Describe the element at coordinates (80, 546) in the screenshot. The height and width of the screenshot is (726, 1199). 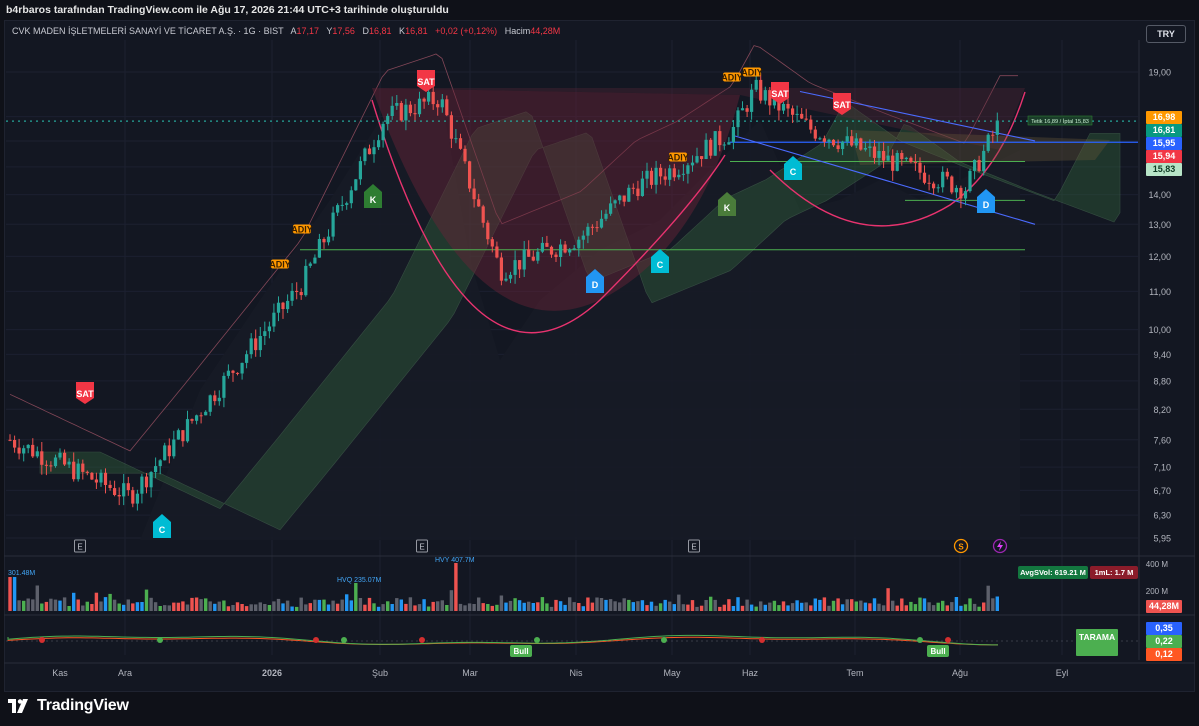
I see `earnings-marker-1: E` at that location.